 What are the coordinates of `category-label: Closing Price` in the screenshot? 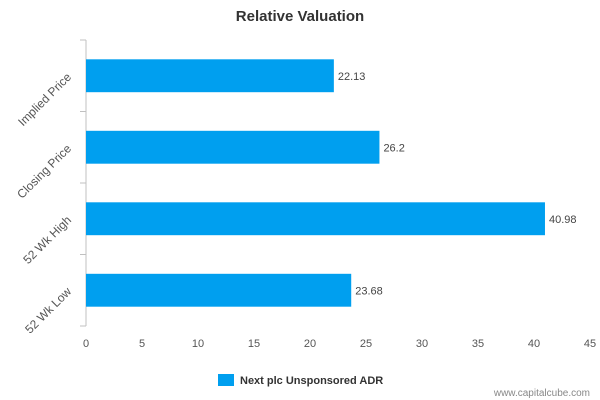 It's located at (44, 171).